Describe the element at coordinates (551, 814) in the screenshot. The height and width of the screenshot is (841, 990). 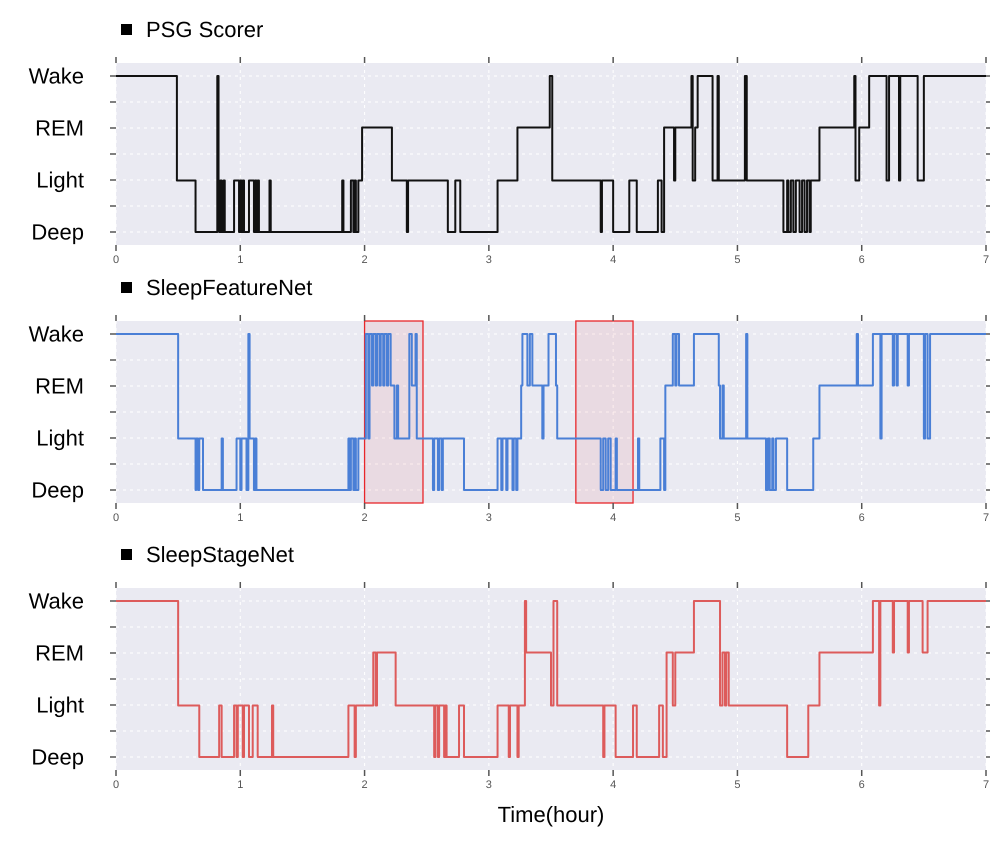
I see `x-axis-title: Time(hour)` at that location.